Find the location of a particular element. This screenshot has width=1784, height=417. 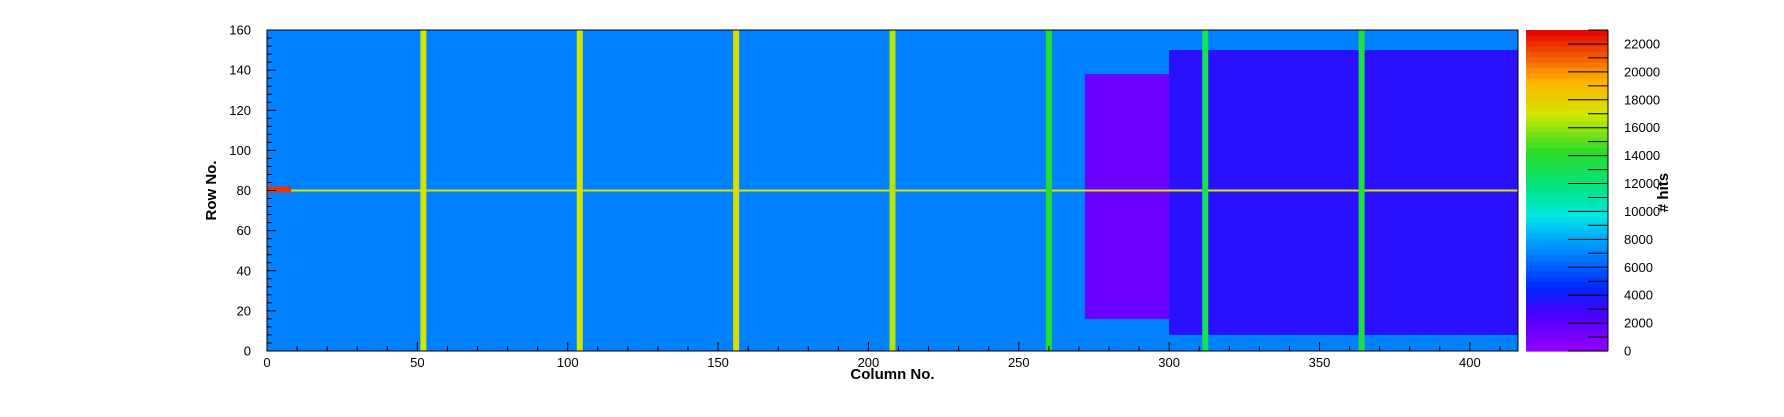

x-tick-label: 400 is located at coordinates (1470, 362).